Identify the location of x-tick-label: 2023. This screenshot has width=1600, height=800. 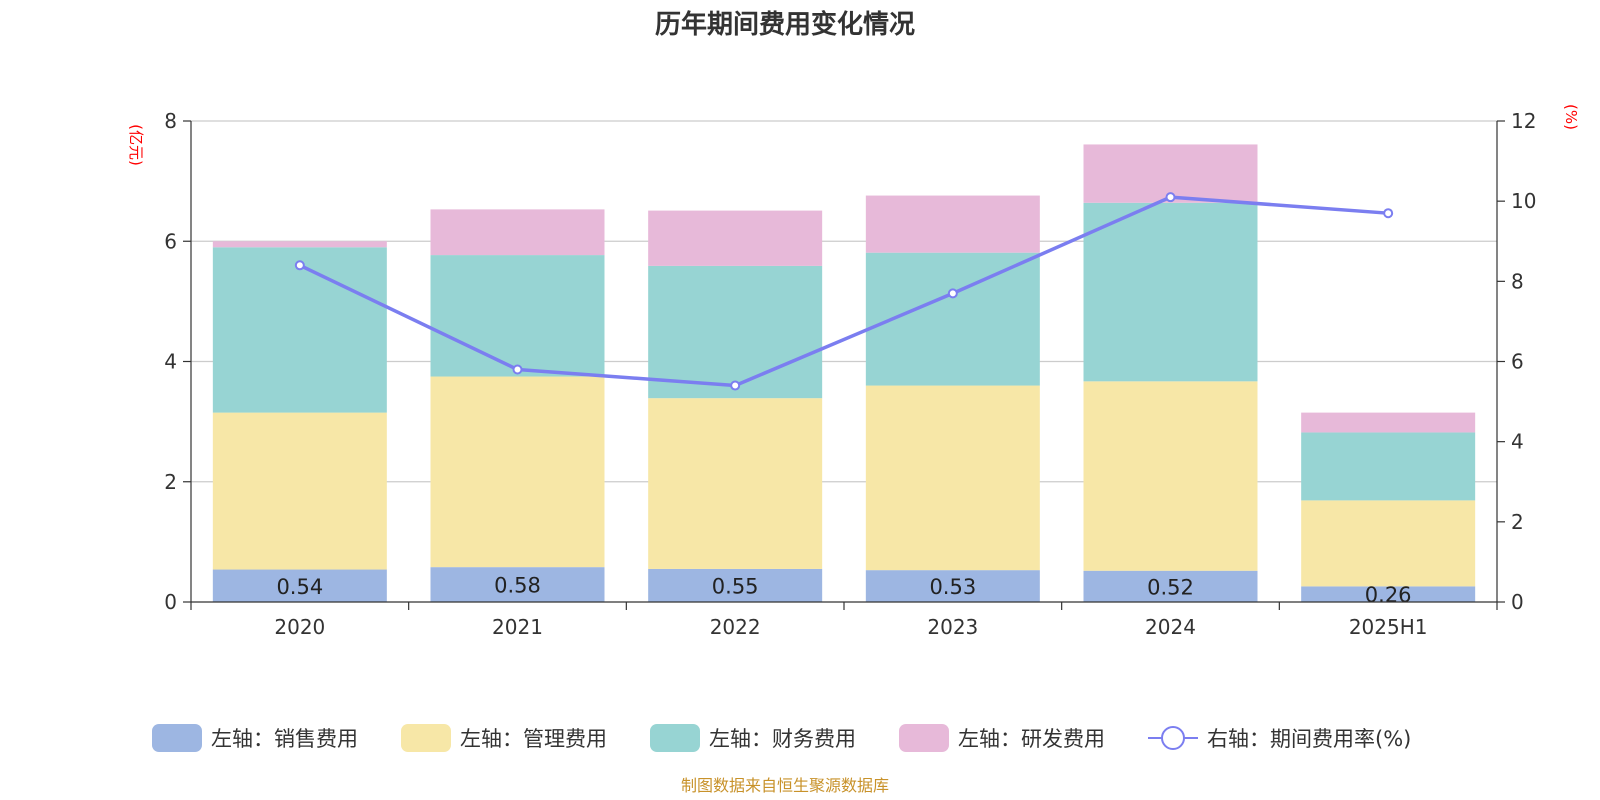
(952, 627).